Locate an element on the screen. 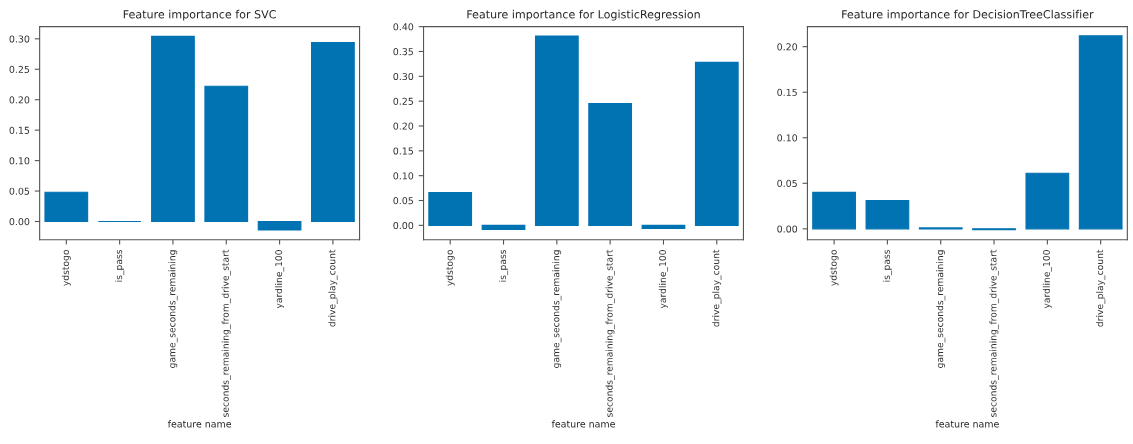 Image resolution: width=1133 pixels, height=444 pixels. y-tick-label: 0.40 is located at coordinates (403, 27).